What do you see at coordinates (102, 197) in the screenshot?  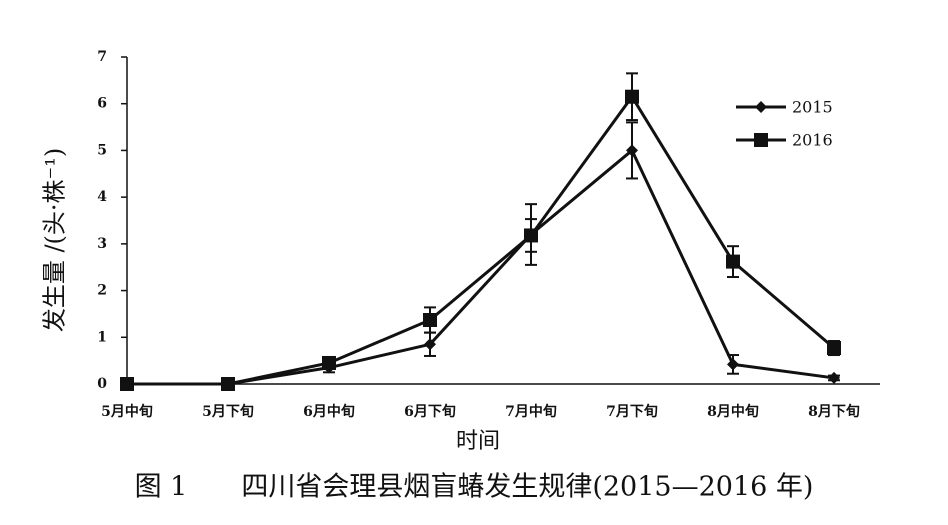 I see `y-tick-label: 4` at bounding box center [102, 197].